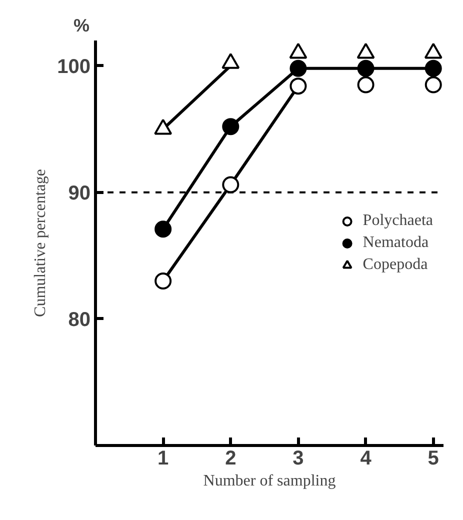 The height and width of the screenshot is (520, 463). Describe the element at coordinates (395, 265) in the screenshot. I see `legend-label: Copepoda` at that location.